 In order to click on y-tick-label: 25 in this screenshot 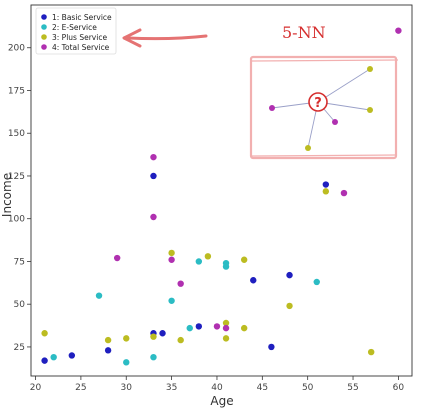, I will do `click(19, 348)`.